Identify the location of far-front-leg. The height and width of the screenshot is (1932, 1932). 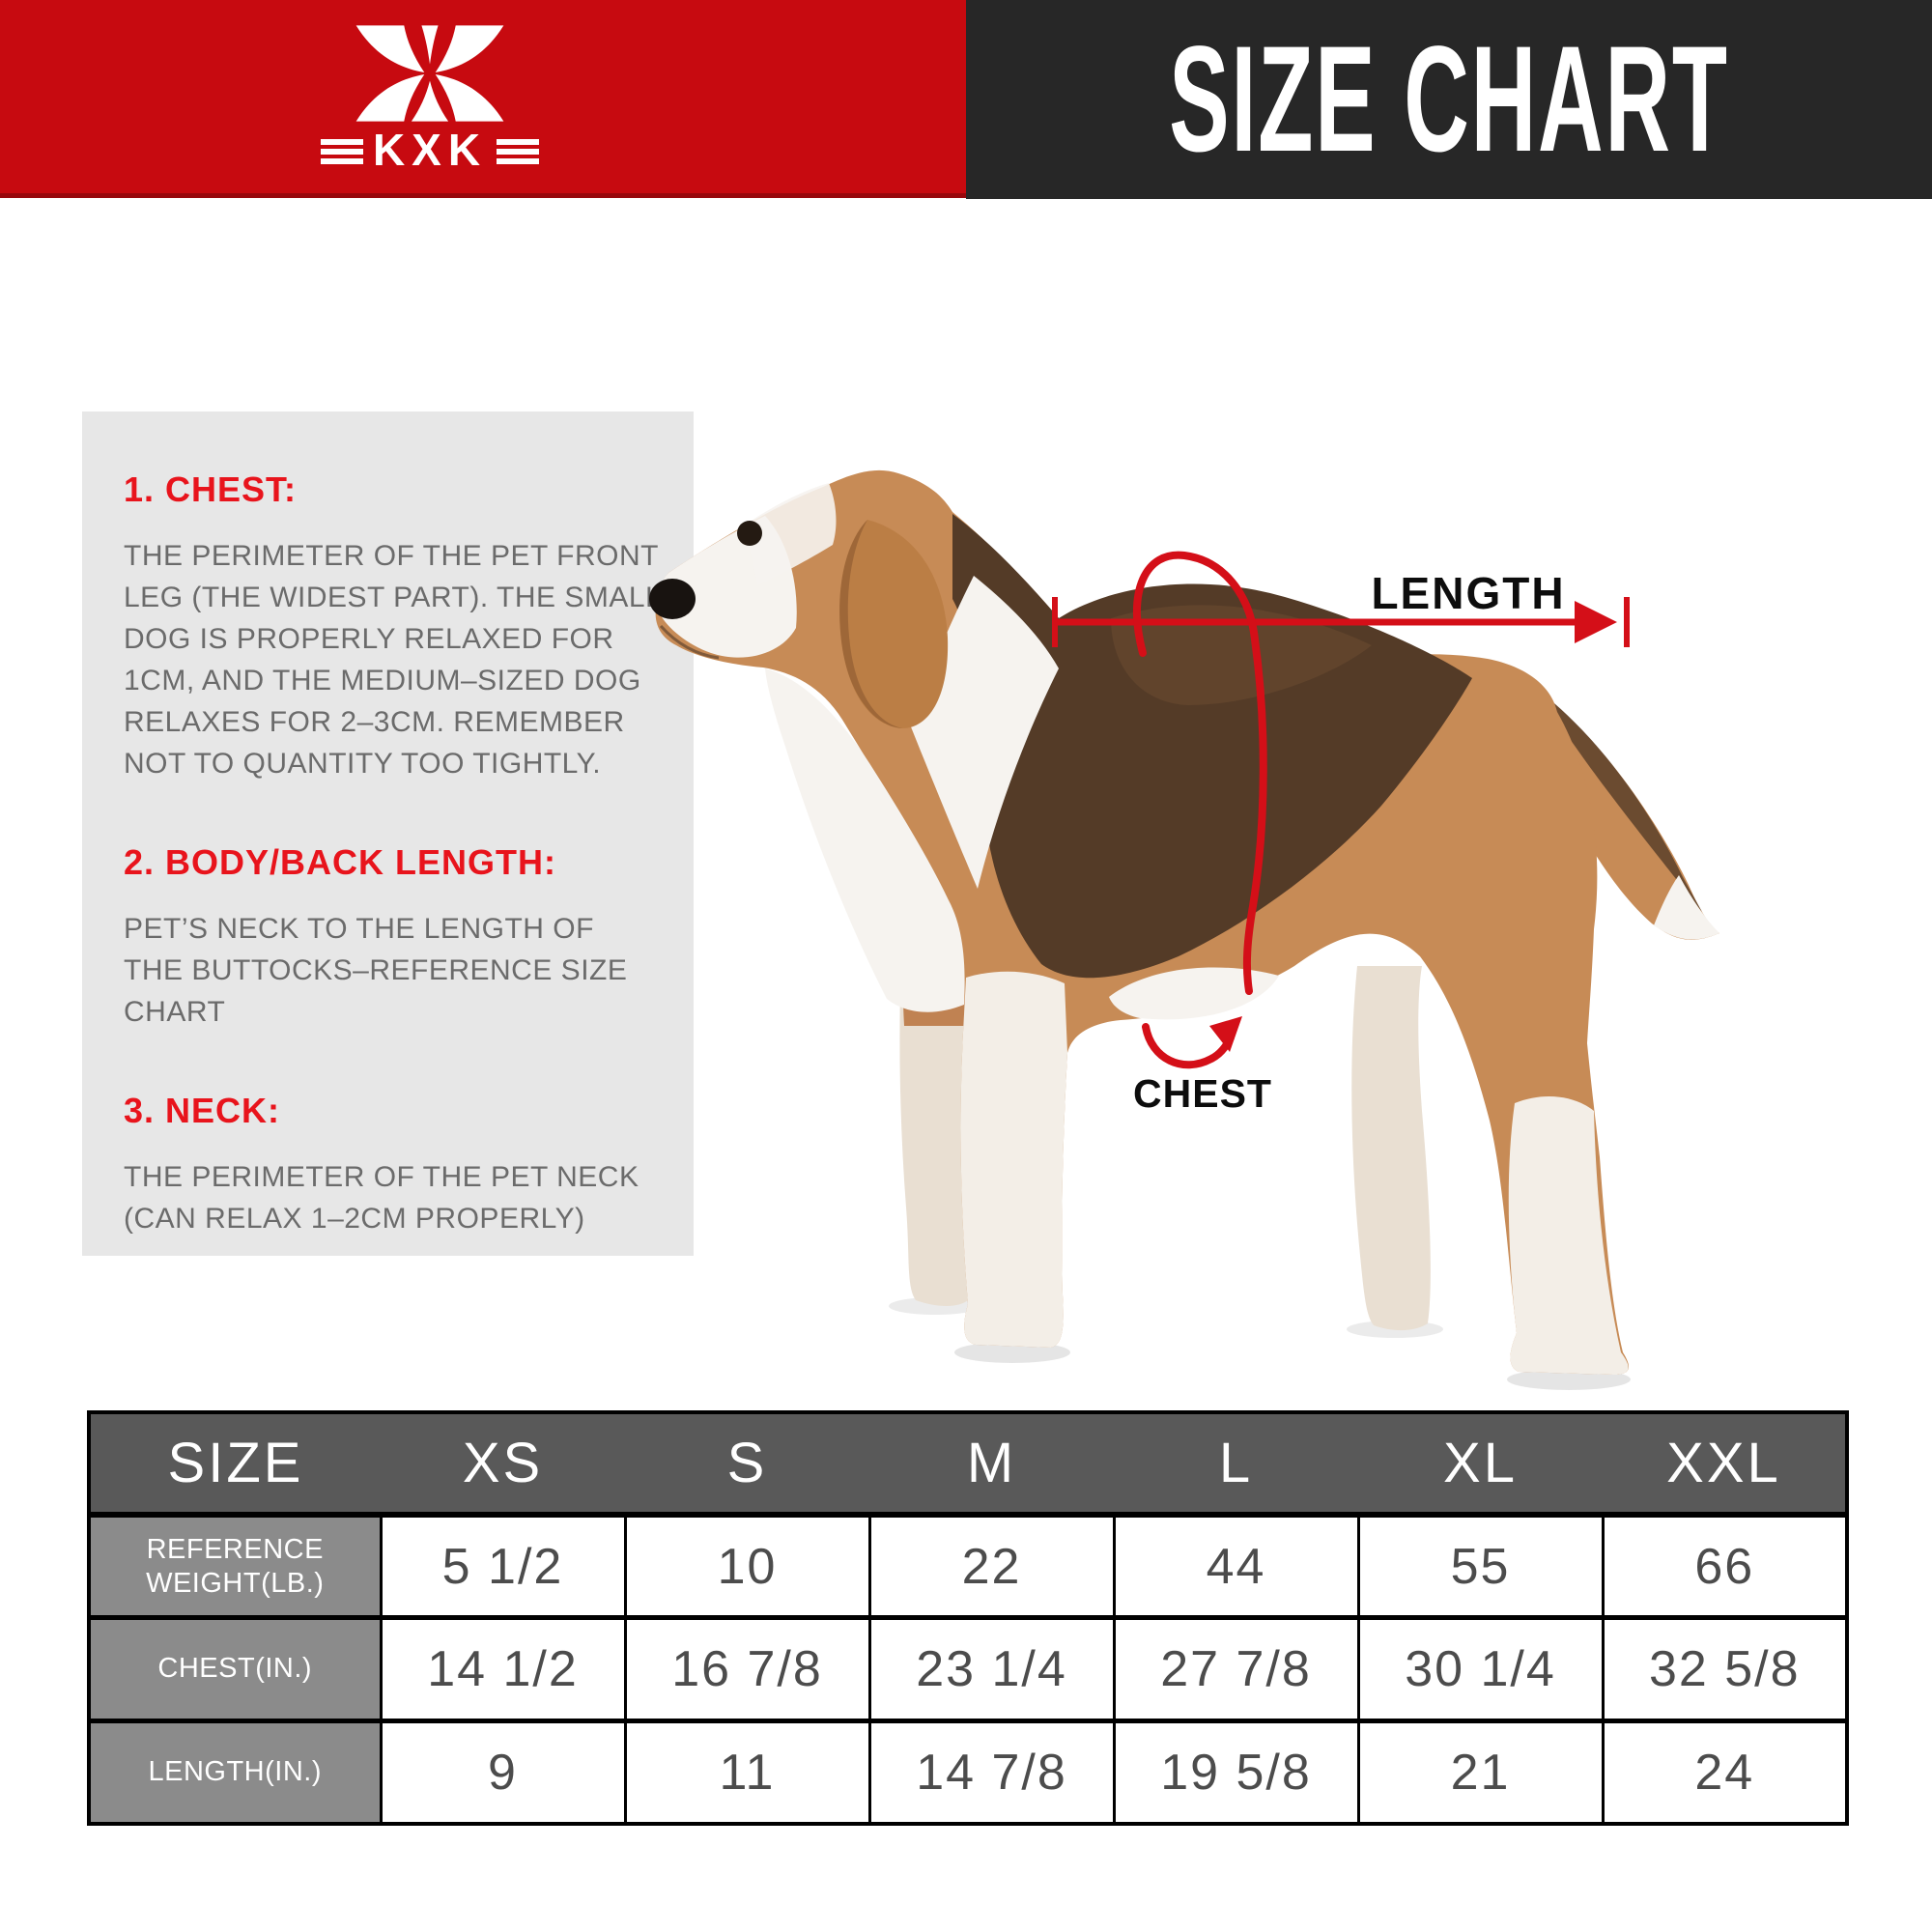
(938, 1078).